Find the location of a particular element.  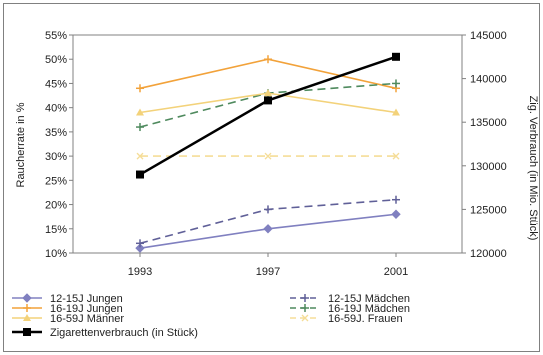

legend-item-16-59j-frauen: 16-59J. Frauen is located at coordinates (346, 319).